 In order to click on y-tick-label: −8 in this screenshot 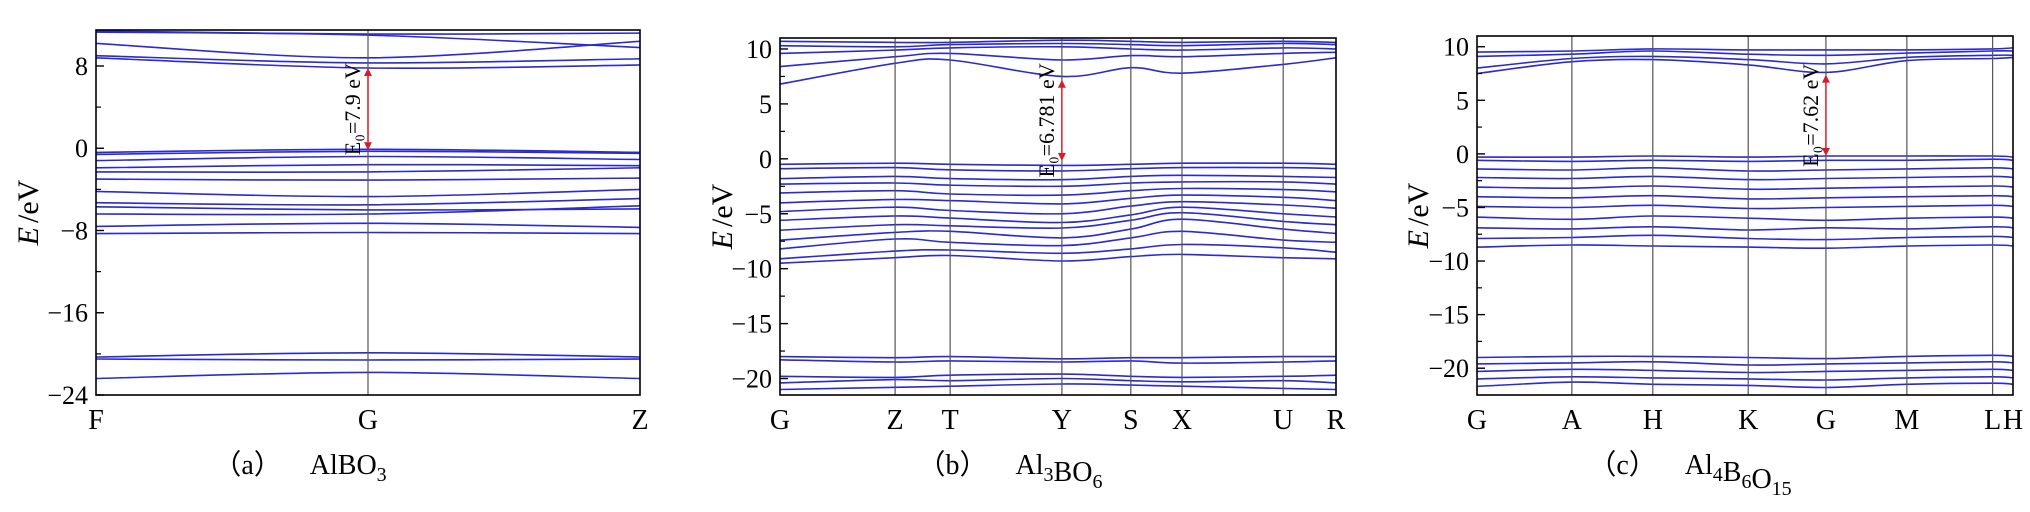, I will do `click(74, 230)`.